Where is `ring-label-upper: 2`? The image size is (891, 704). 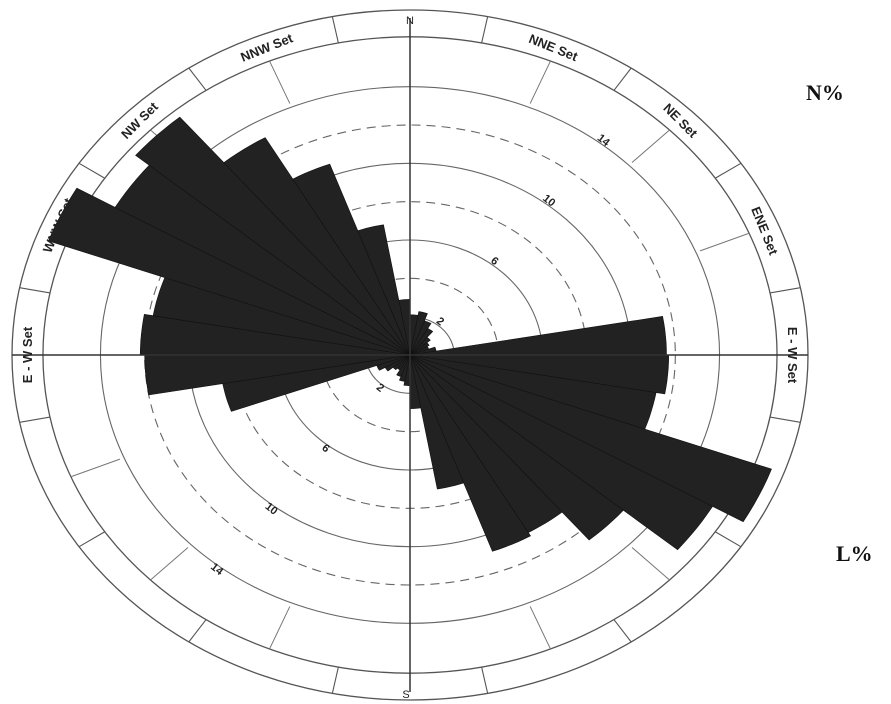
ring-label-upper: 2 is located at coordinates (440, 321).